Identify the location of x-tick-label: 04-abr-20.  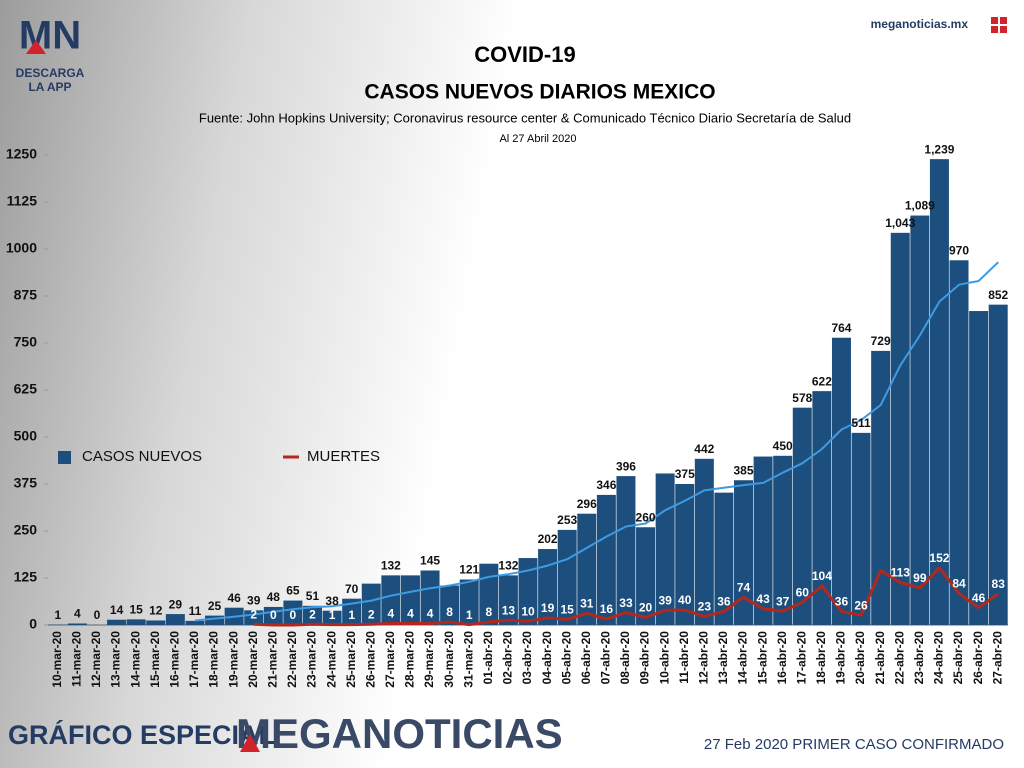
(547, 658).